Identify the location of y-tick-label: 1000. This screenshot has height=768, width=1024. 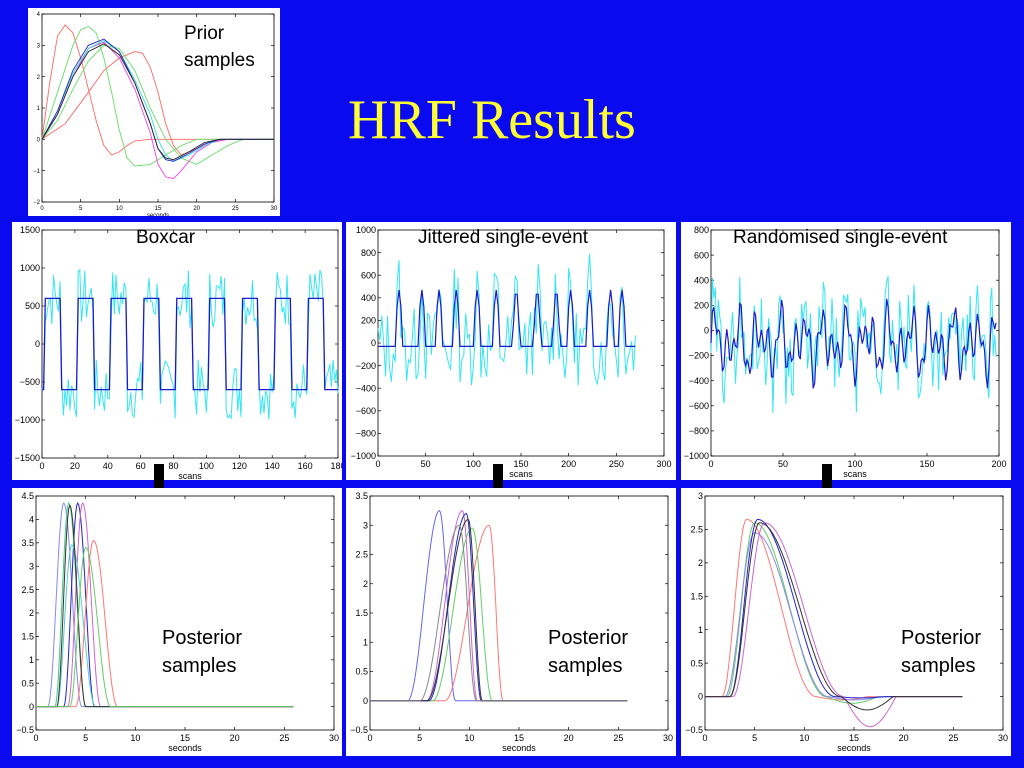
(366, 230).